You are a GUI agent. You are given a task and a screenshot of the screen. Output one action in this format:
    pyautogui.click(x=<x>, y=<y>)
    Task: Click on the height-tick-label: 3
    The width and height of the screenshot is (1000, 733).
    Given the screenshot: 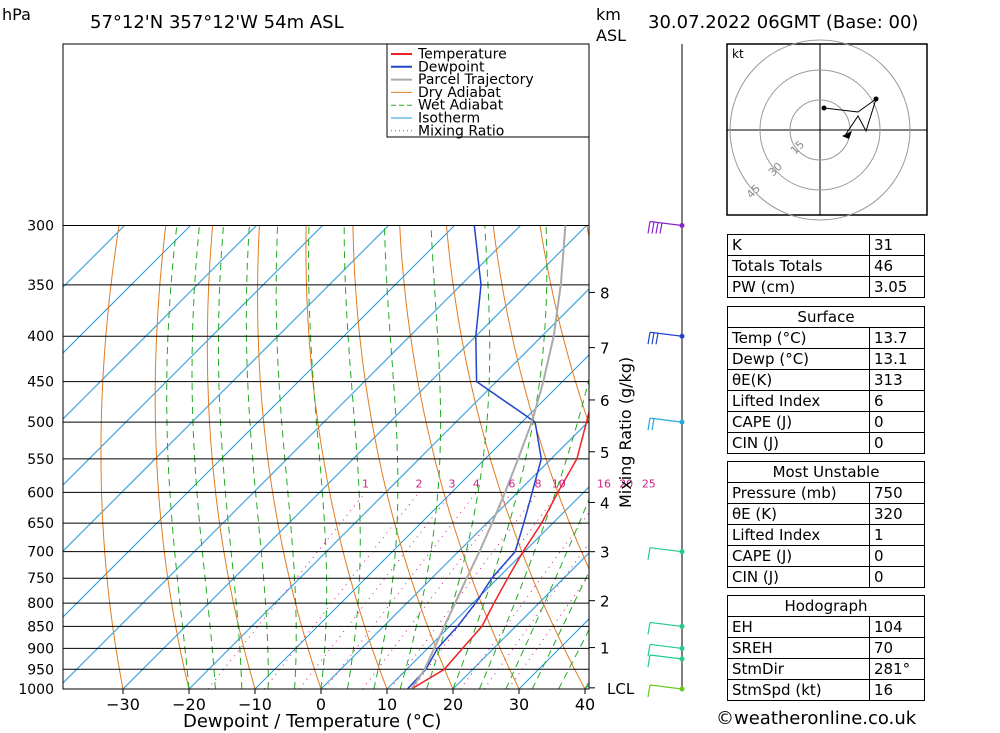 What is the action you would take?
    pyautogui.click(x=605, y=553)
    